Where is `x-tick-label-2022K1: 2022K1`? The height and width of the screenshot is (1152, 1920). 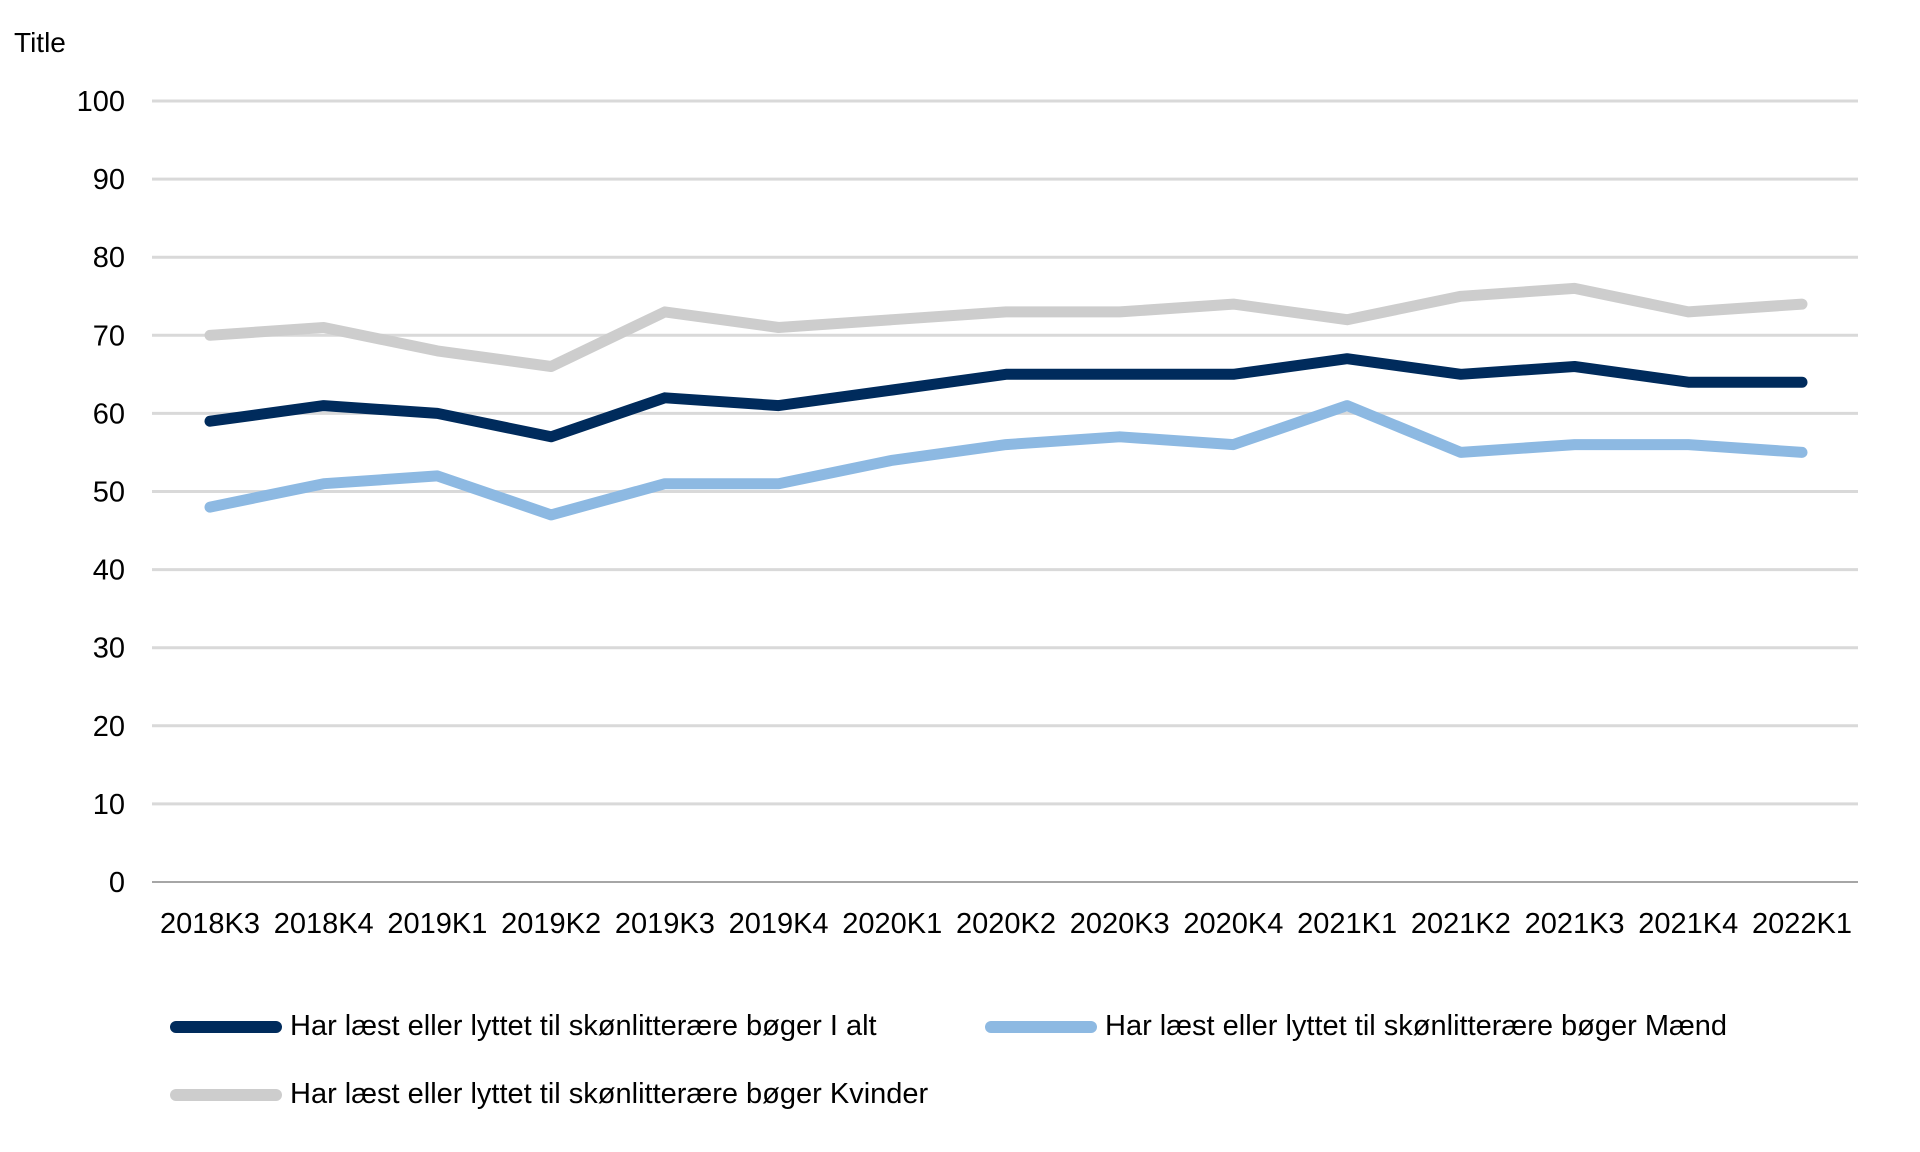
x-tick-label-2022K1: 2022K1 is located at coordinates (1802, 924).